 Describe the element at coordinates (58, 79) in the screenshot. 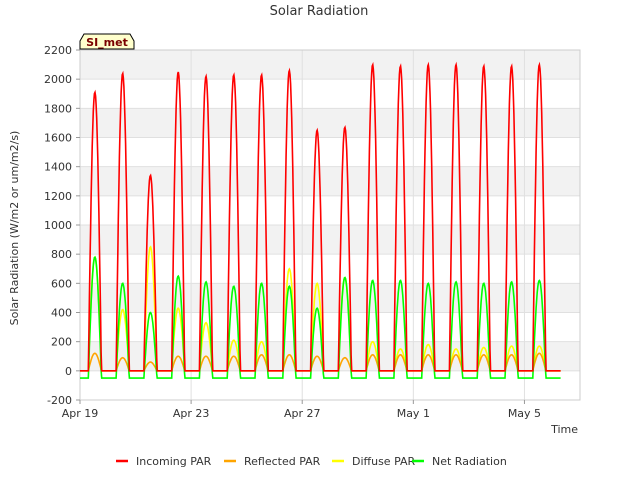

I see `y-tick-label: 2000` at that location.